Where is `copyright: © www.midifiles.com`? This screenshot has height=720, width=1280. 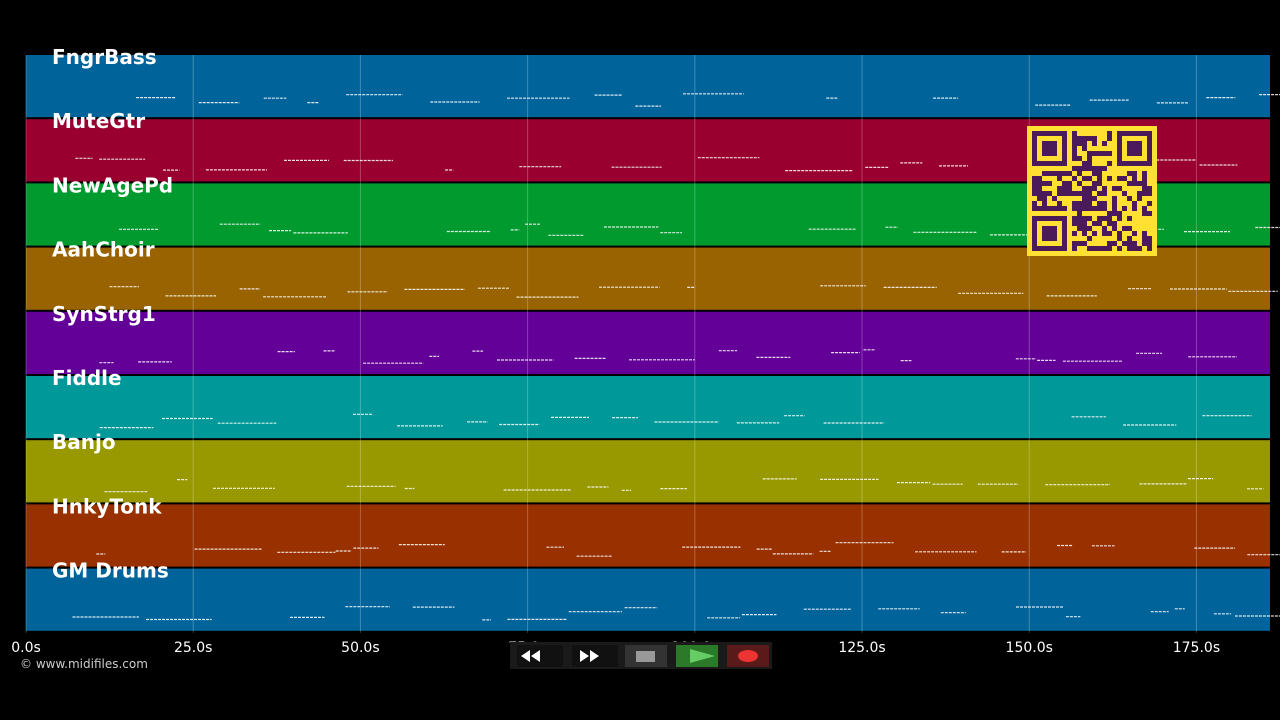 copyright: © www.midifiles.com is located at coordinates (84, 664).